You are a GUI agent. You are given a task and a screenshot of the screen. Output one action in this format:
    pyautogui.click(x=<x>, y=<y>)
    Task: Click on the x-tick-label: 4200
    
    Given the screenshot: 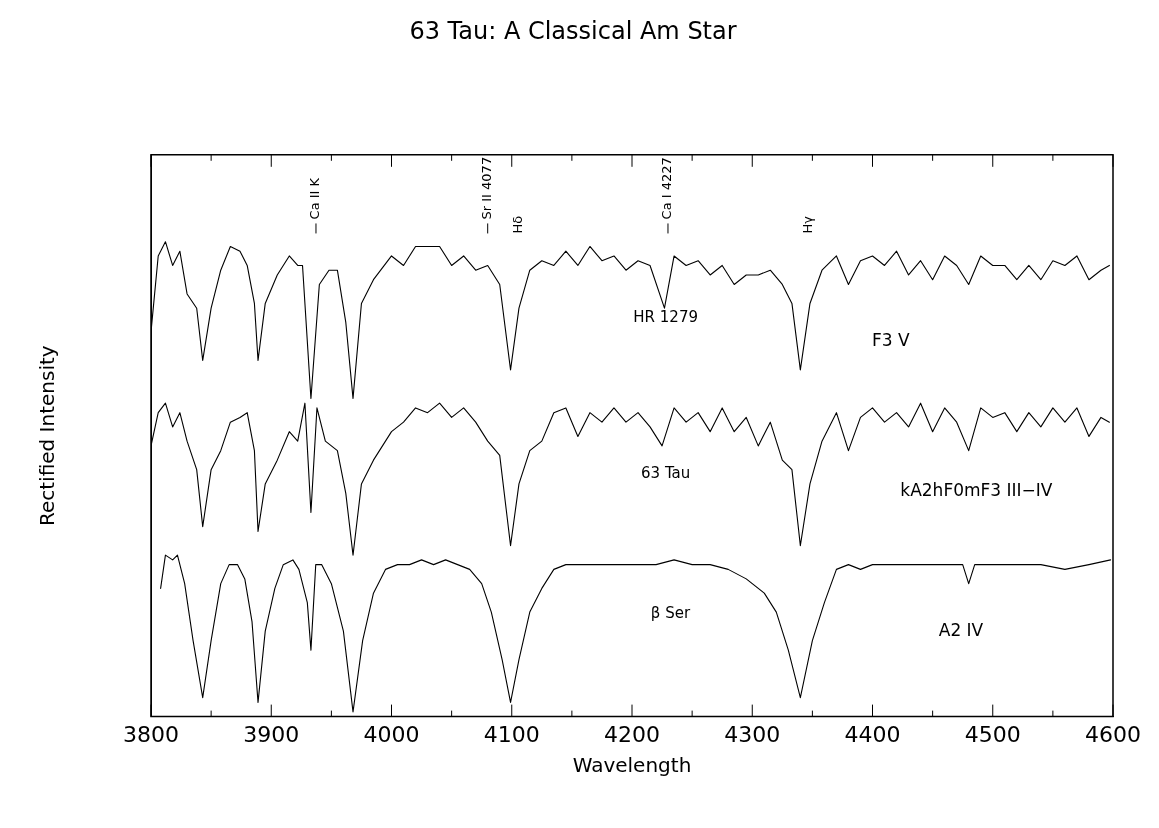 What is the action you would take?
    pyautogui.click(x=632, y=734)
    